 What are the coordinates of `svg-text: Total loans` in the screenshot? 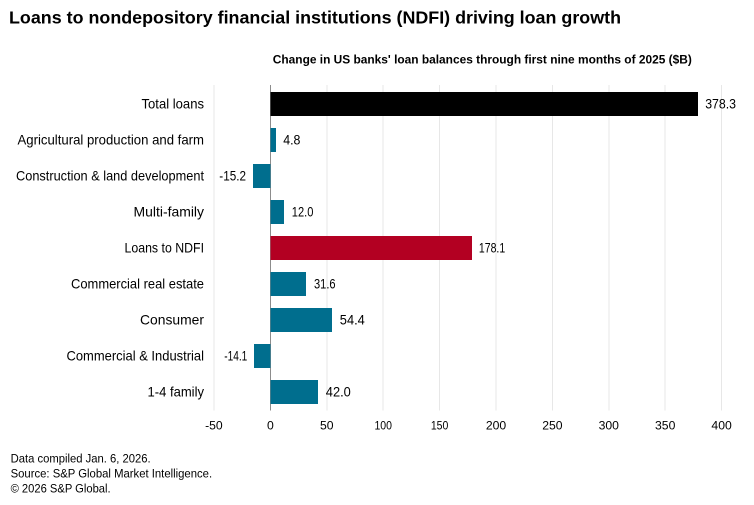 It's located at (173, 104).